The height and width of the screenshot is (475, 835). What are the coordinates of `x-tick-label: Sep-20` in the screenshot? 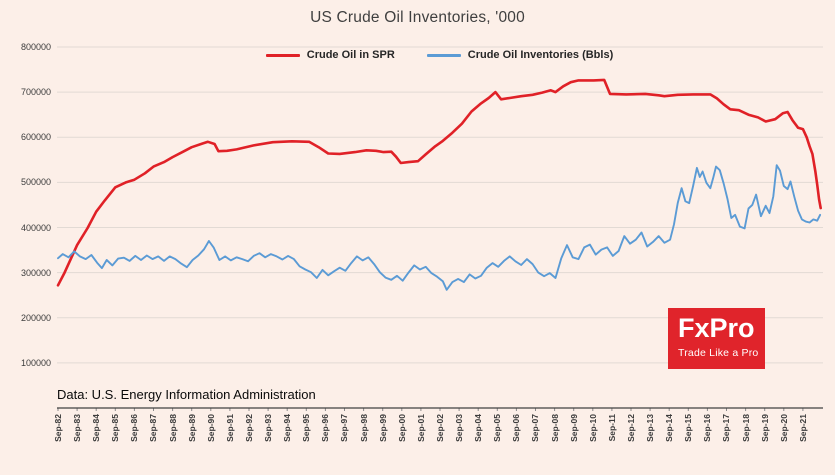 It's located at (783, 428).